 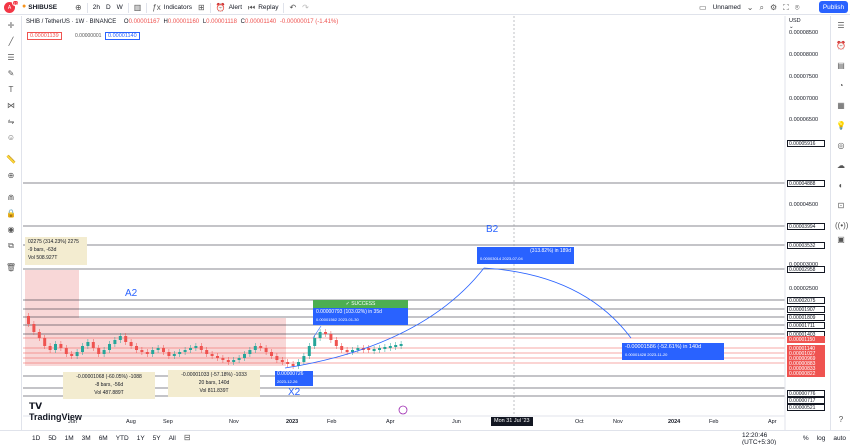 I want to click on range-button-5y: 5Y, so click(x=156, y=438).